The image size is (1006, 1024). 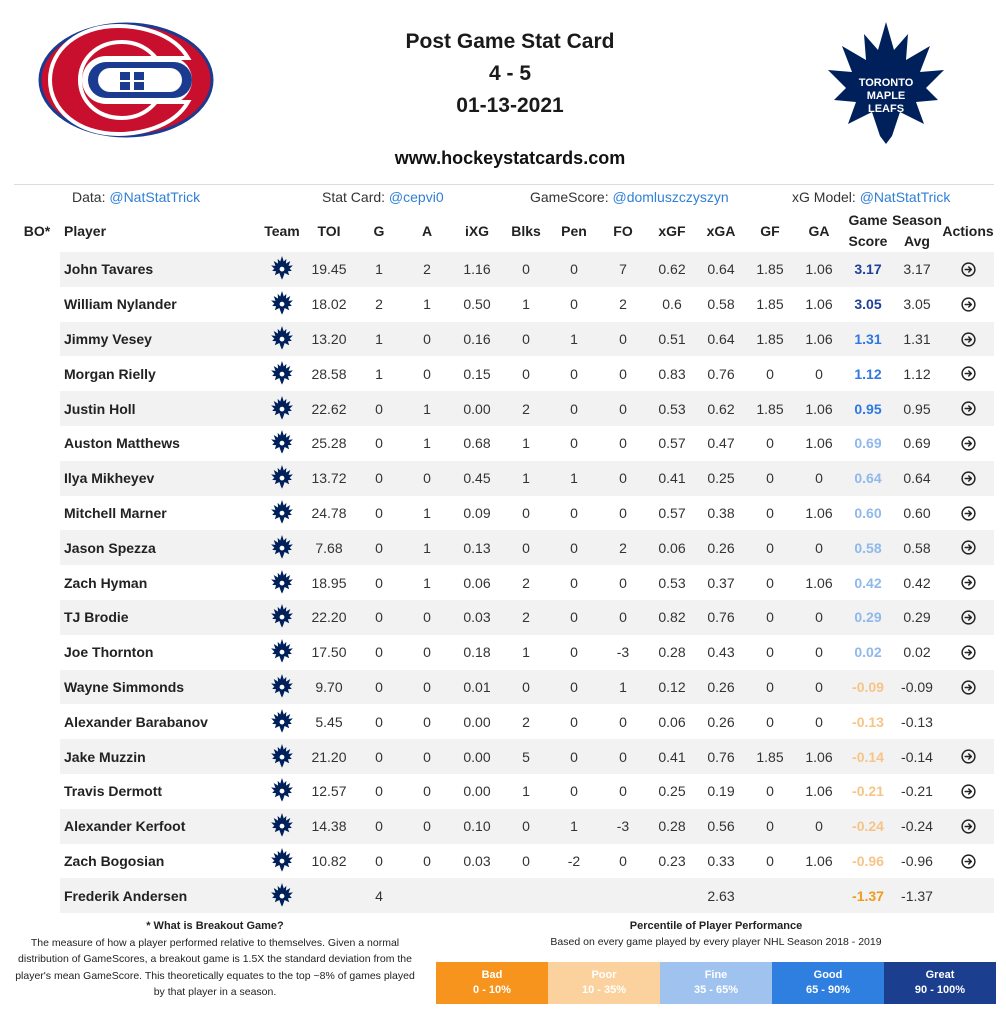 What do you see at coordinates (504, 896) in the screenshot?
I see `table-row: Frederik Andersen 4 2.63 -1.37 -1.37` at bounding box center [504, 896].